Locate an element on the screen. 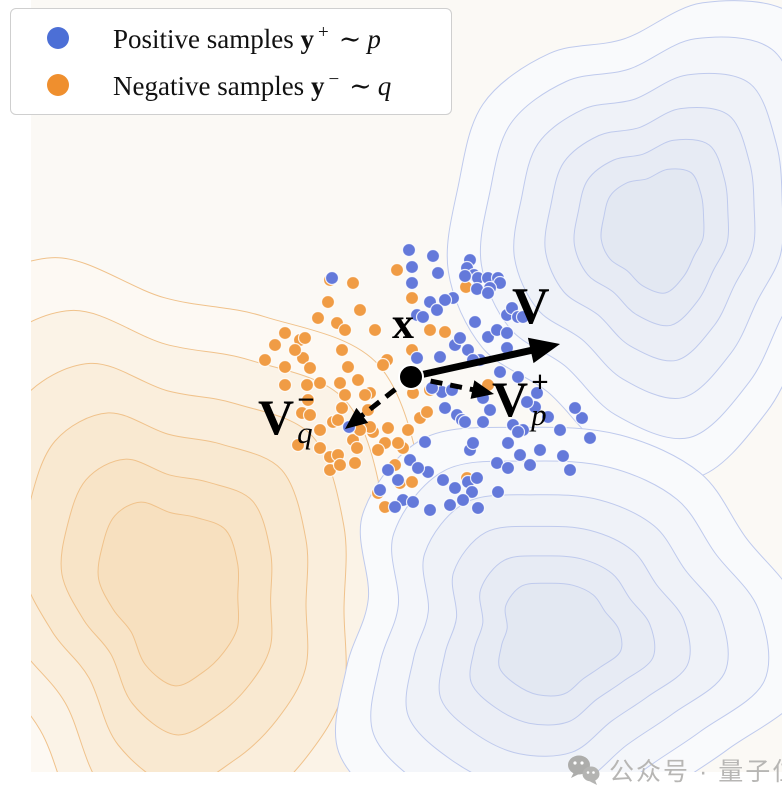  vector-v-label: V is located at coordinates (531, 306).